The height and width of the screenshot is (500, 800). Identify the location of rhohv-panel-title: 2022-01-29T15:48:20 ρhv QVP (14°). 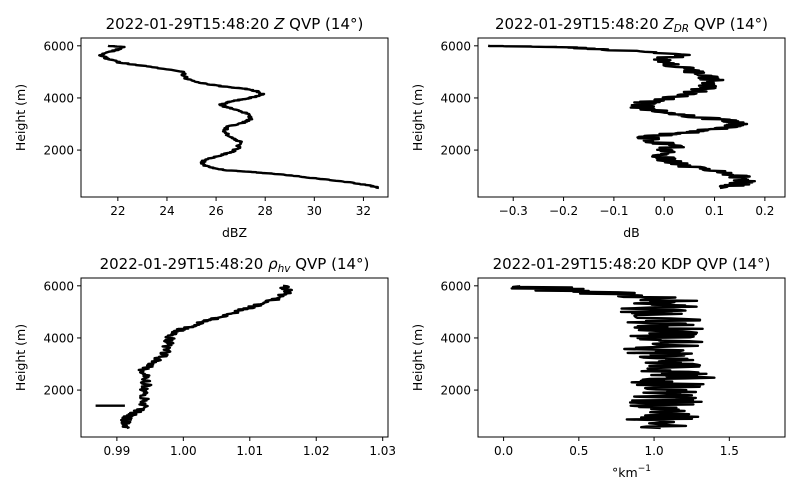
(235, 265).